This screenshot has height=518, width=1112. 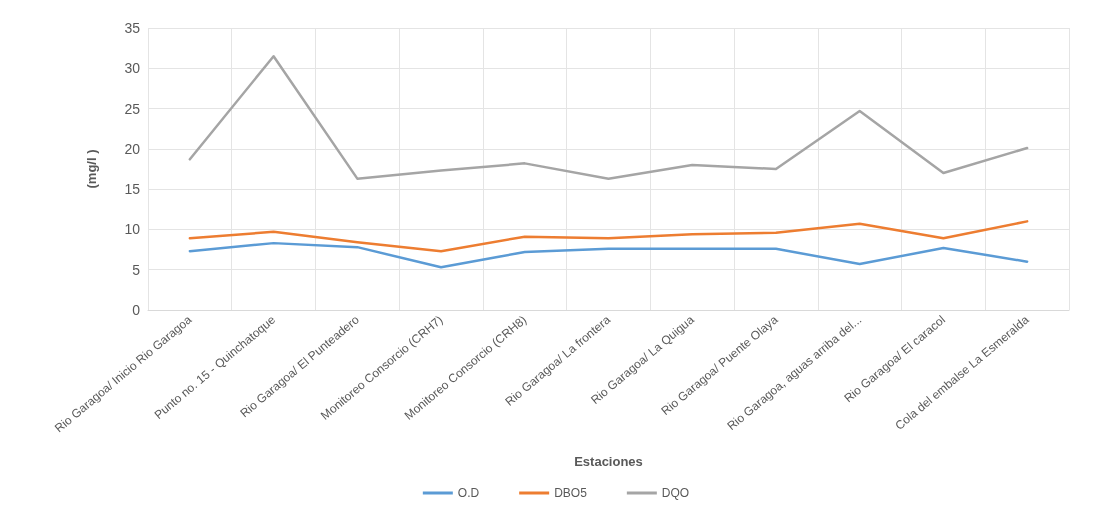 I want to click on y-tick-label: 20, so click(x=132, y=148).